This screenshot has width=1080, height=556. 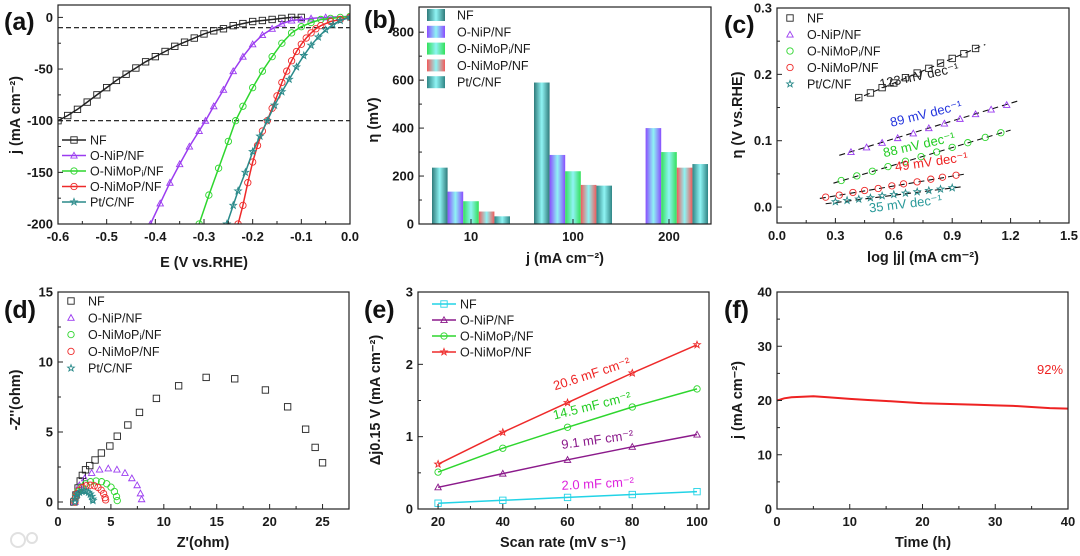 What do you see at coordinates (669, 236) in the screenshot?
I see `x-tick-label: 200` at bounding box center [669, 236].